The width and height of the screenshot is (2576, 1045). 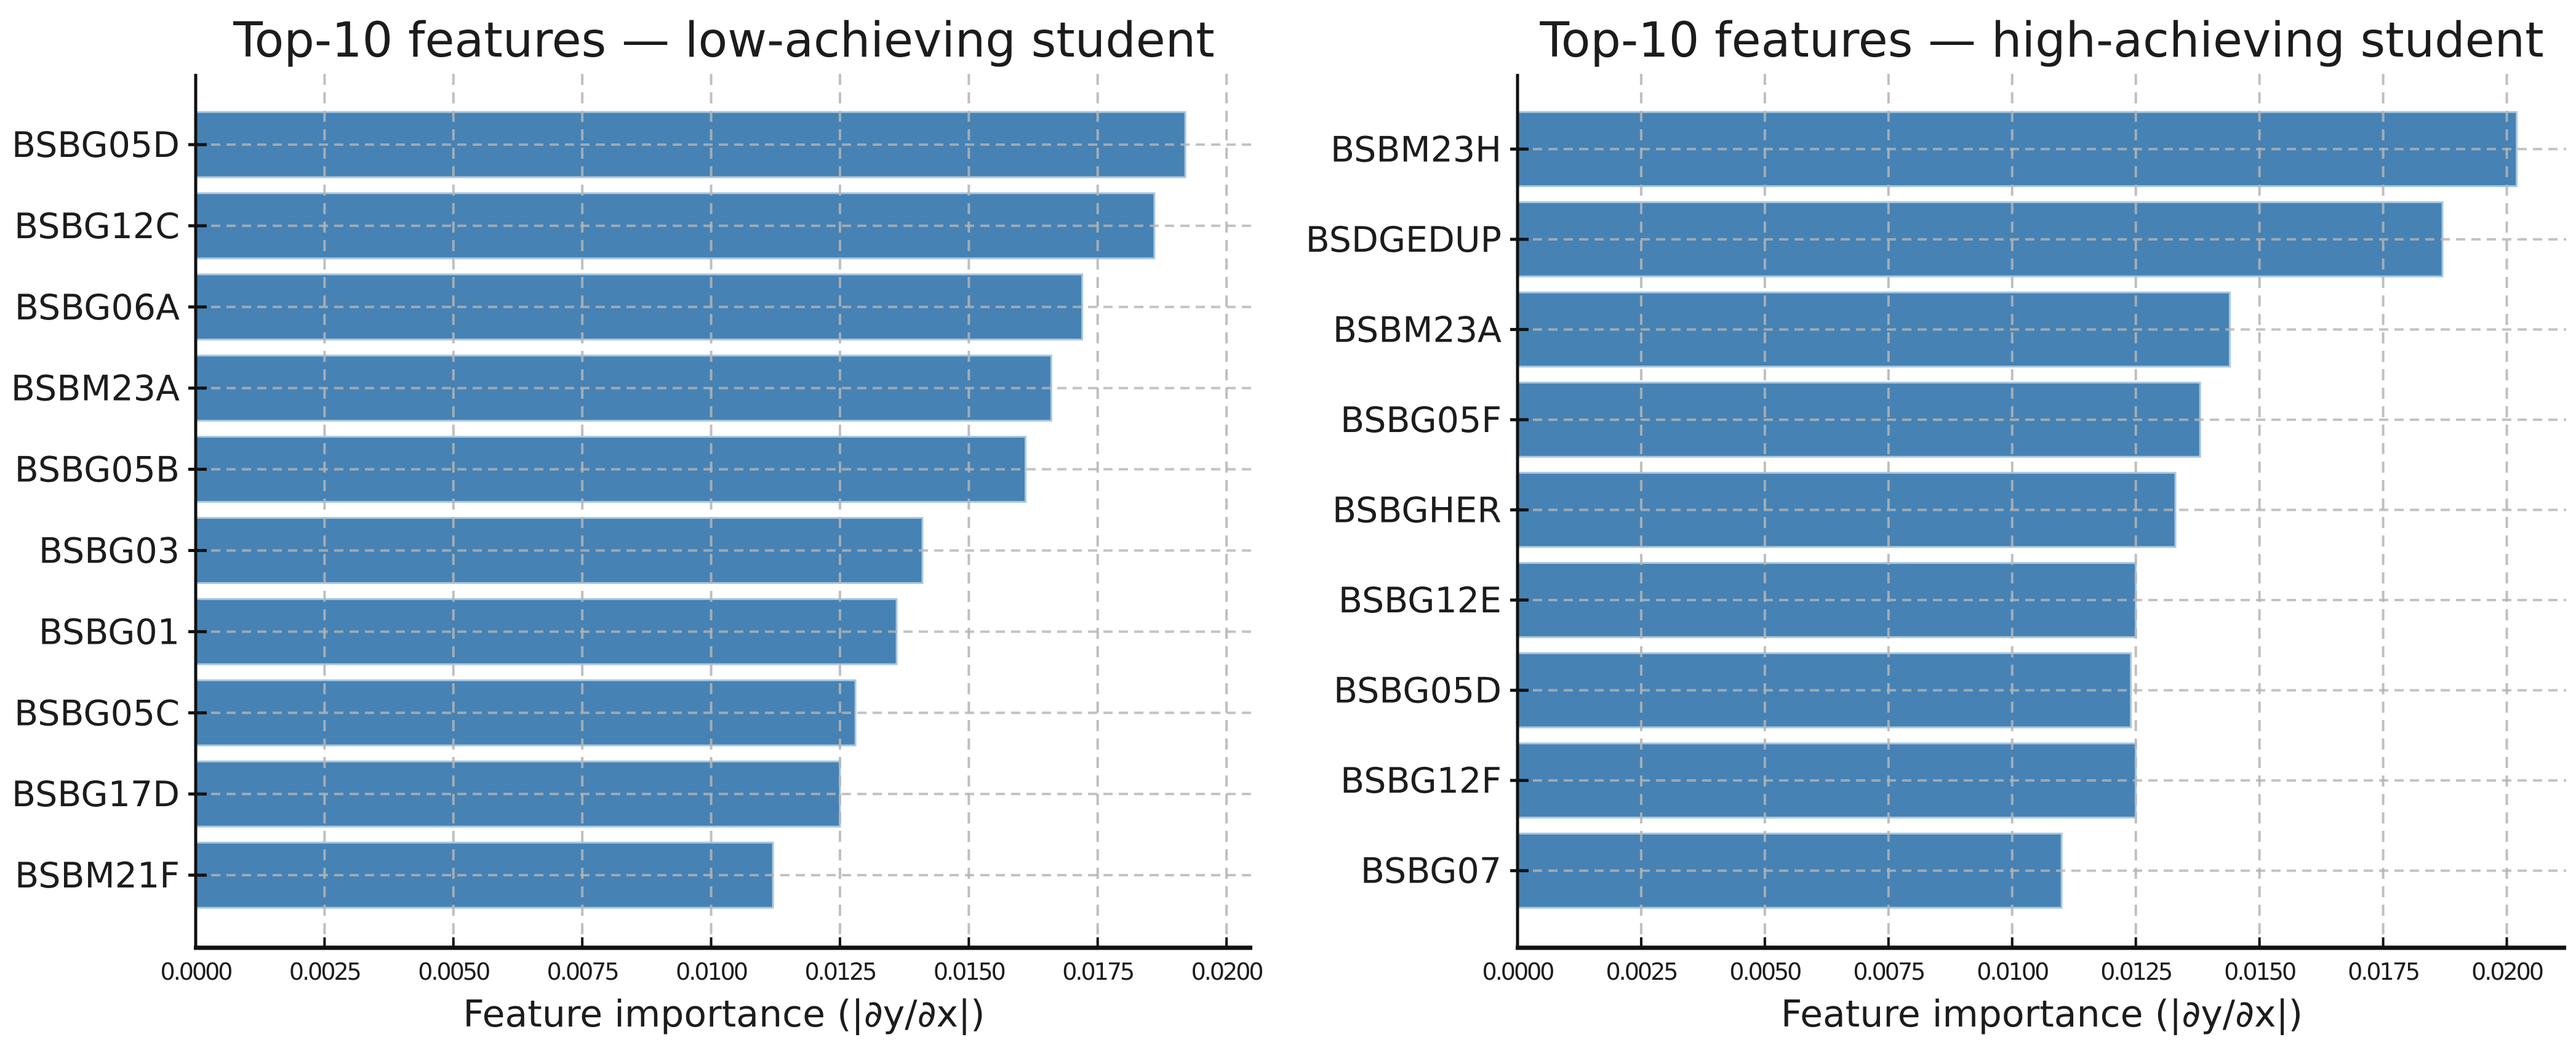 I want to click on y-category-label: BSBM21F, so click(x=97, y=876).